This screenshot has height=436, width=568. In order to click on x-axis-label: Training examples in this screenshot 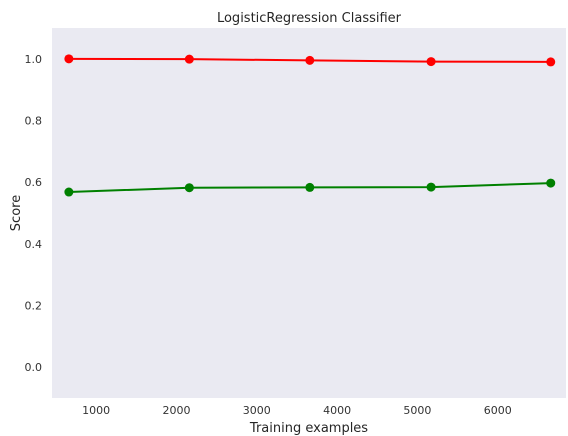, I will do `click(308, 428)`.